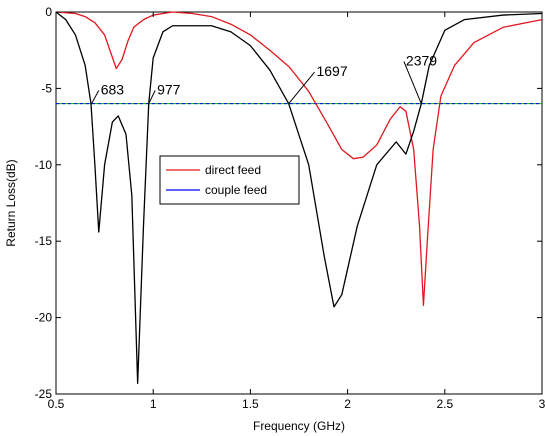  I want to click on legend-box, so click(229, 180).